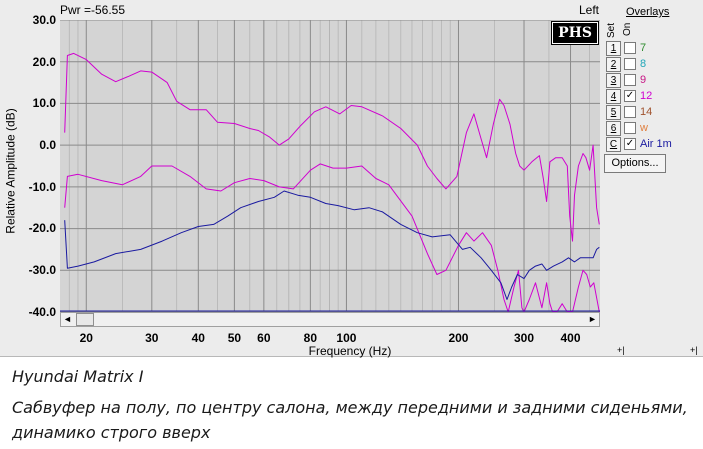 The image size is (703, 449). Describe the element at coordinates (67, 319) in the screenshot. I see `scroll-left-arrow-icon: ◄` at that location.